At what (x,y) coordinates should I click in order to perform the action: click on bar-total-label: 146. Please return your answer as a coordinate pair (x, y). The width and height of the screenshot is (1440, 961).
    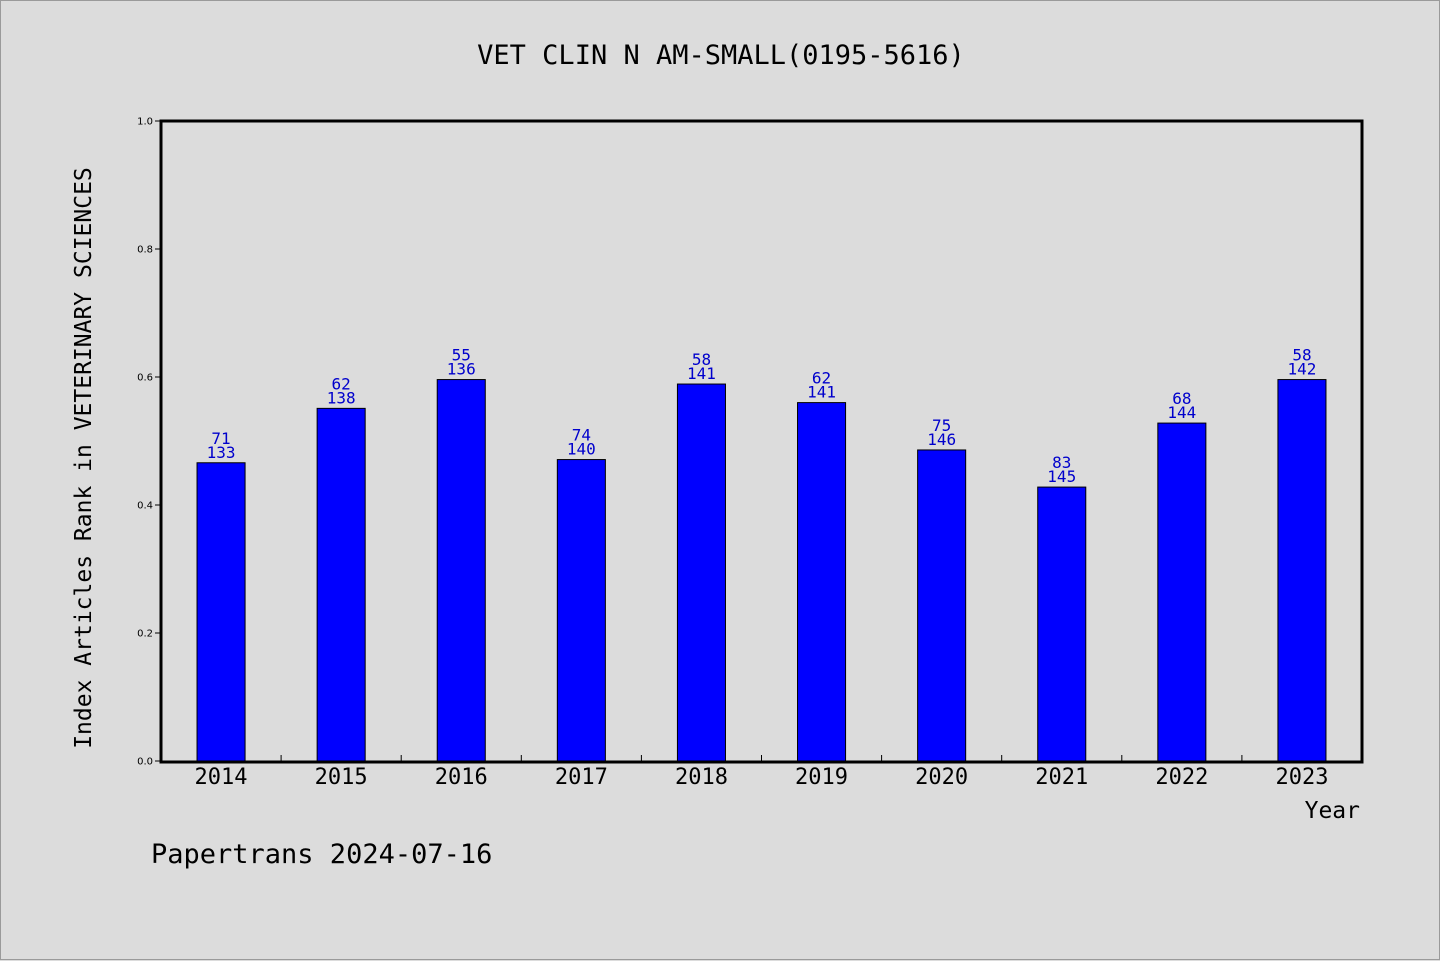
    Looking at the image, I should click on (941, 439).